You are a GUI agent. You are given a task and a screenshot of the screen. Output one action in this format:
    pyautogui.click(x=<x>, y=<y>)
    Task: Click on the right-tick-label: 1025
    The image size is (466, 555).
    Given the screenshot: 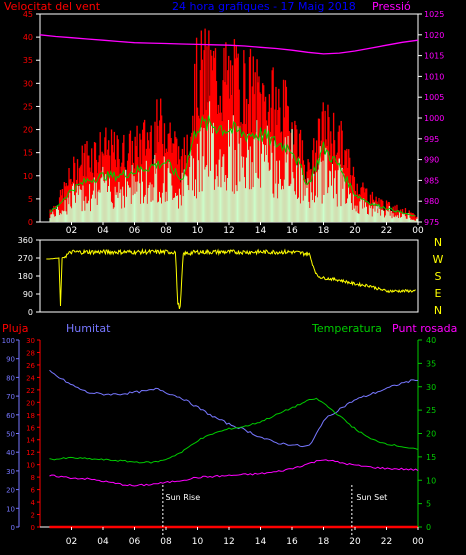 What is the action you would take?
    pyautogui.click(x=434, y=14)
    